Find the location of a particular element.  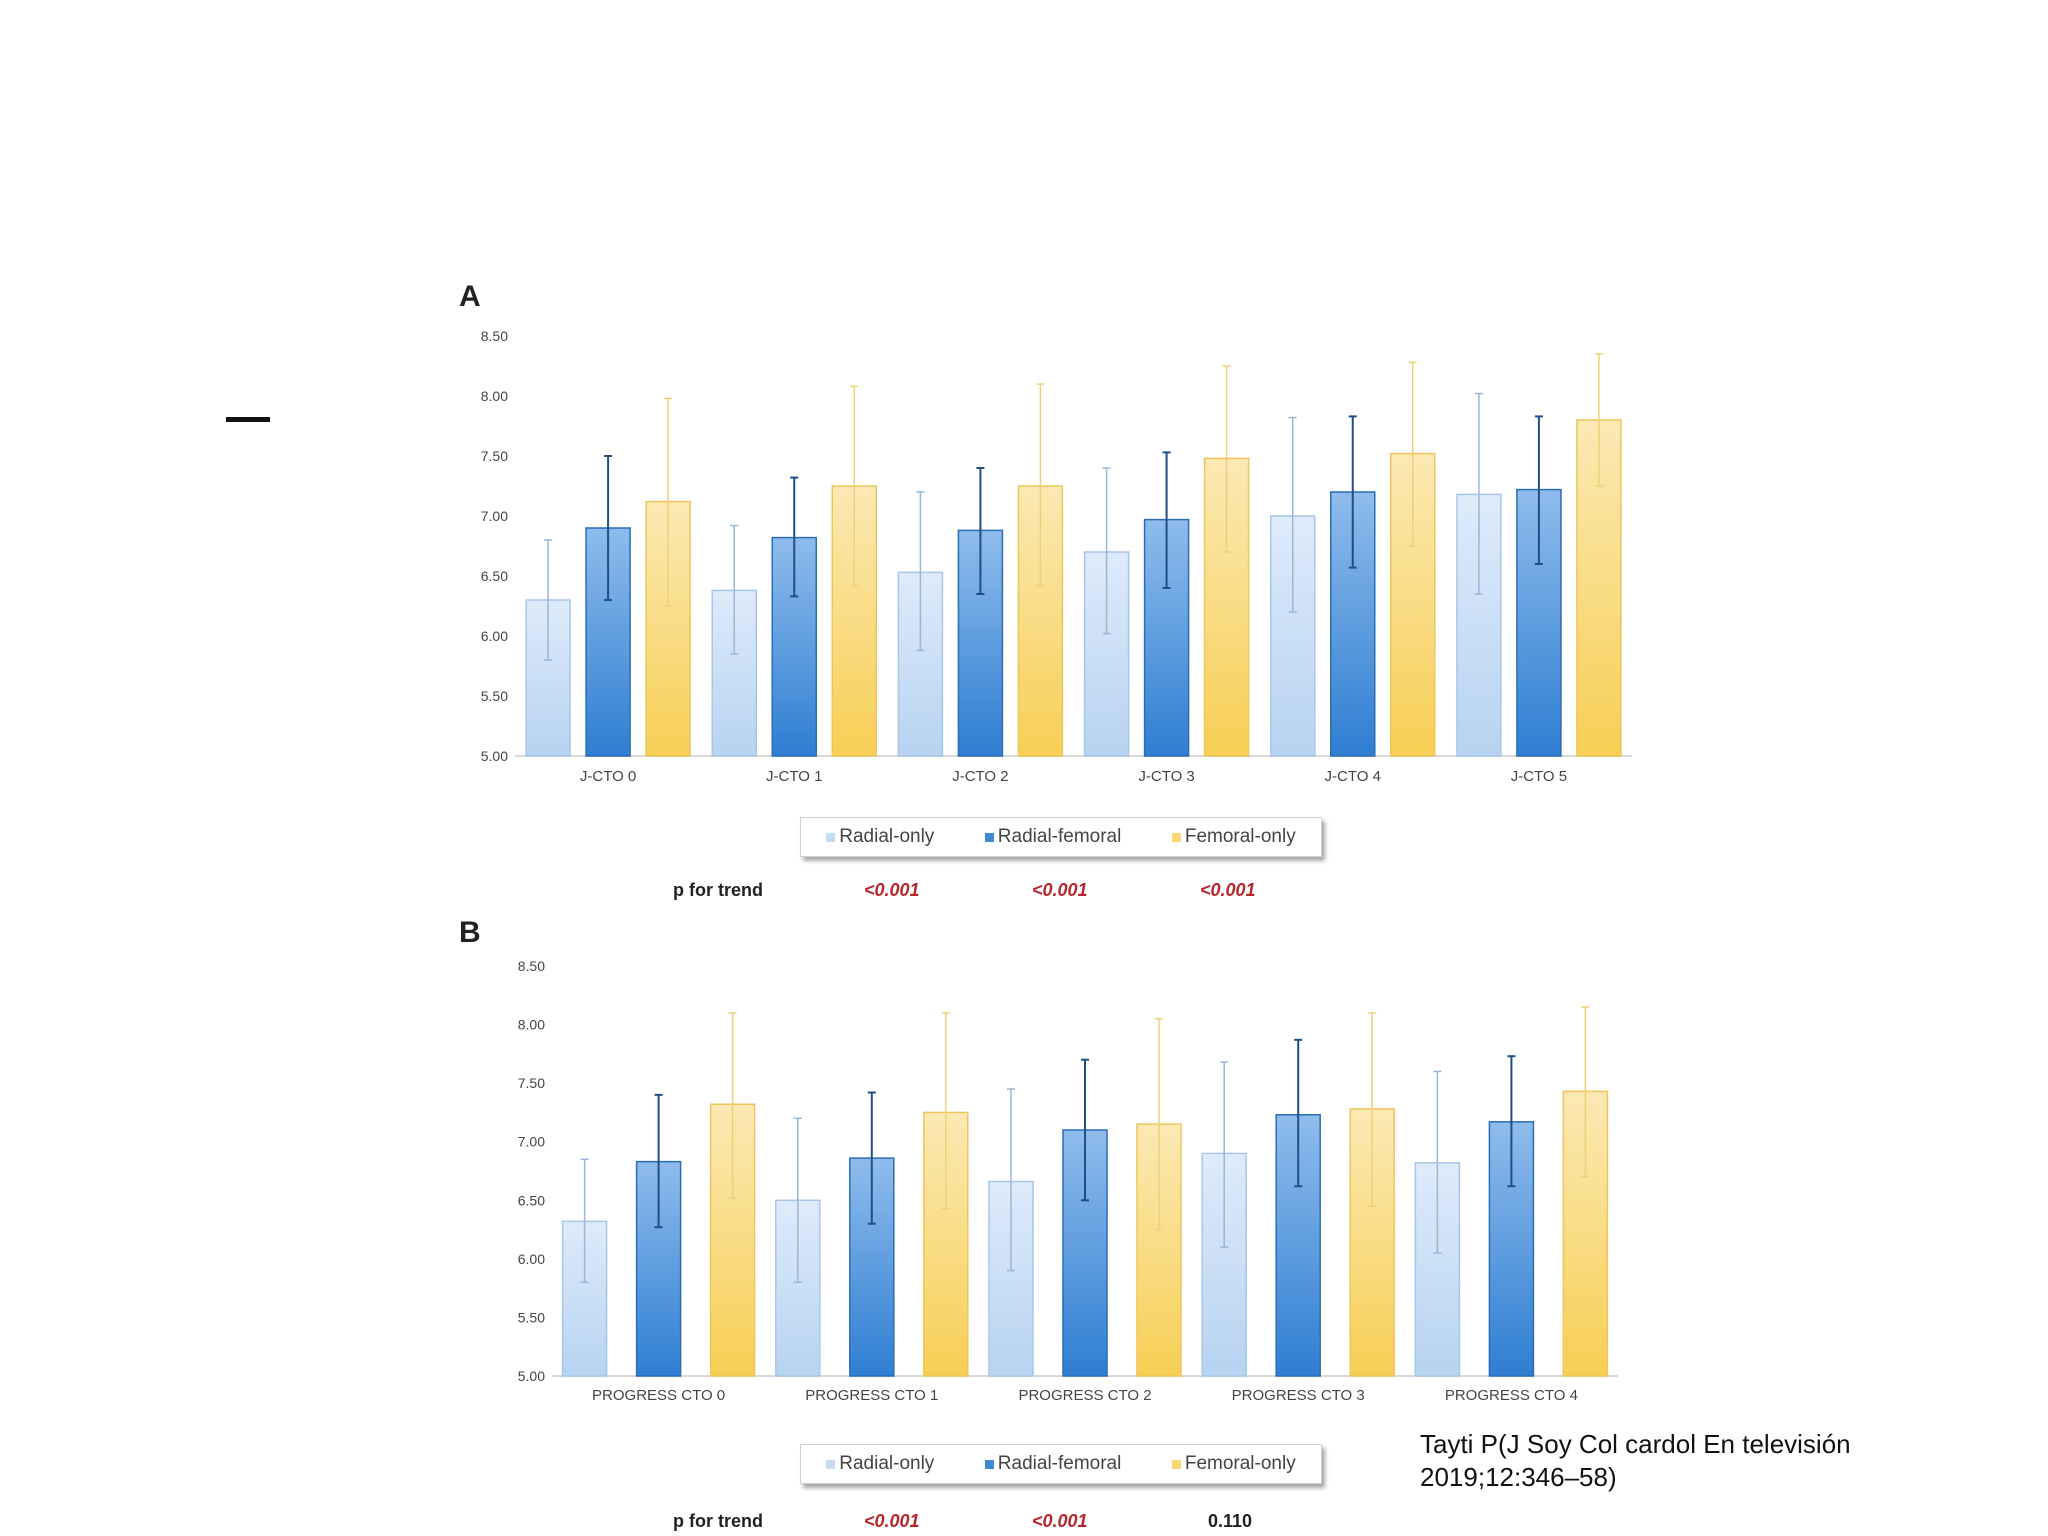

panel-b-label: B is located at coordinates (470, 932).